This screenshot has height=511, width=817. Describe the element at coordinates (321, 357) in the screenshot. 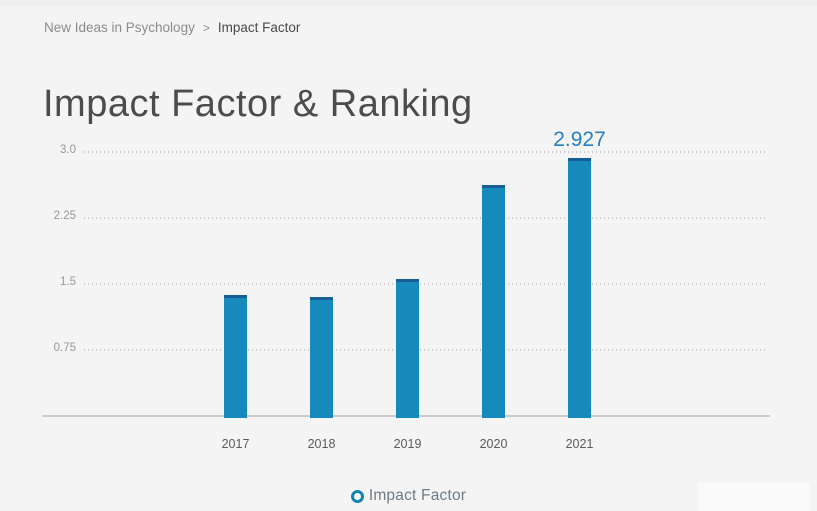

I see `bar-2018` at that location.